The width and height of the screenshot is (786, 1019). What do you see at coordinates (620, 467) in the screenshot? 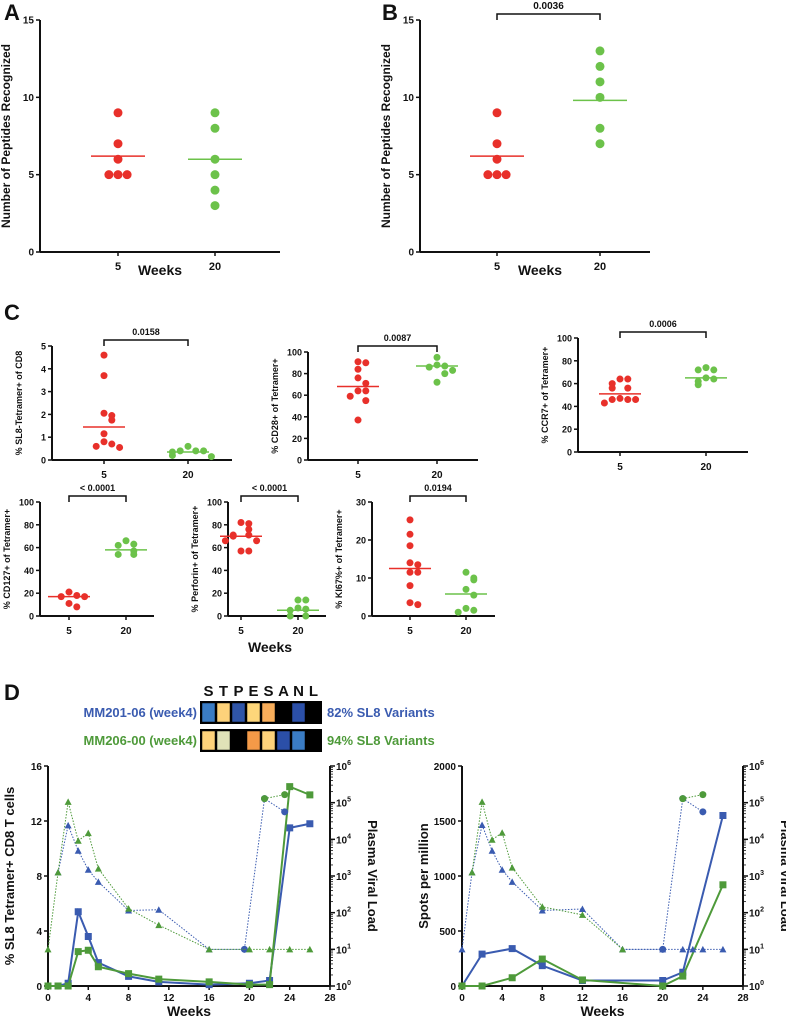
I see `x-tick-label: 5` at bounding box center [620, 467].